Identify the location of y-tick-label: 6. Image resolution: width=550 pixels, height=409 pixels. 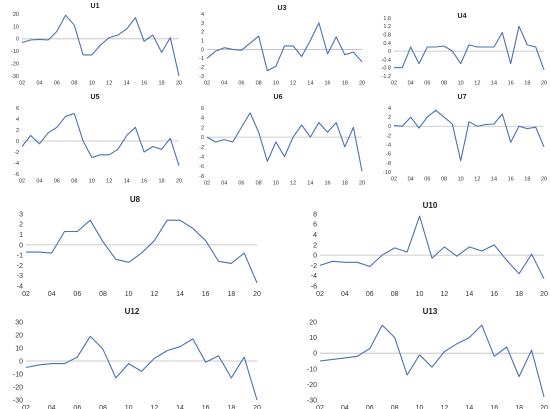
(17, 109).